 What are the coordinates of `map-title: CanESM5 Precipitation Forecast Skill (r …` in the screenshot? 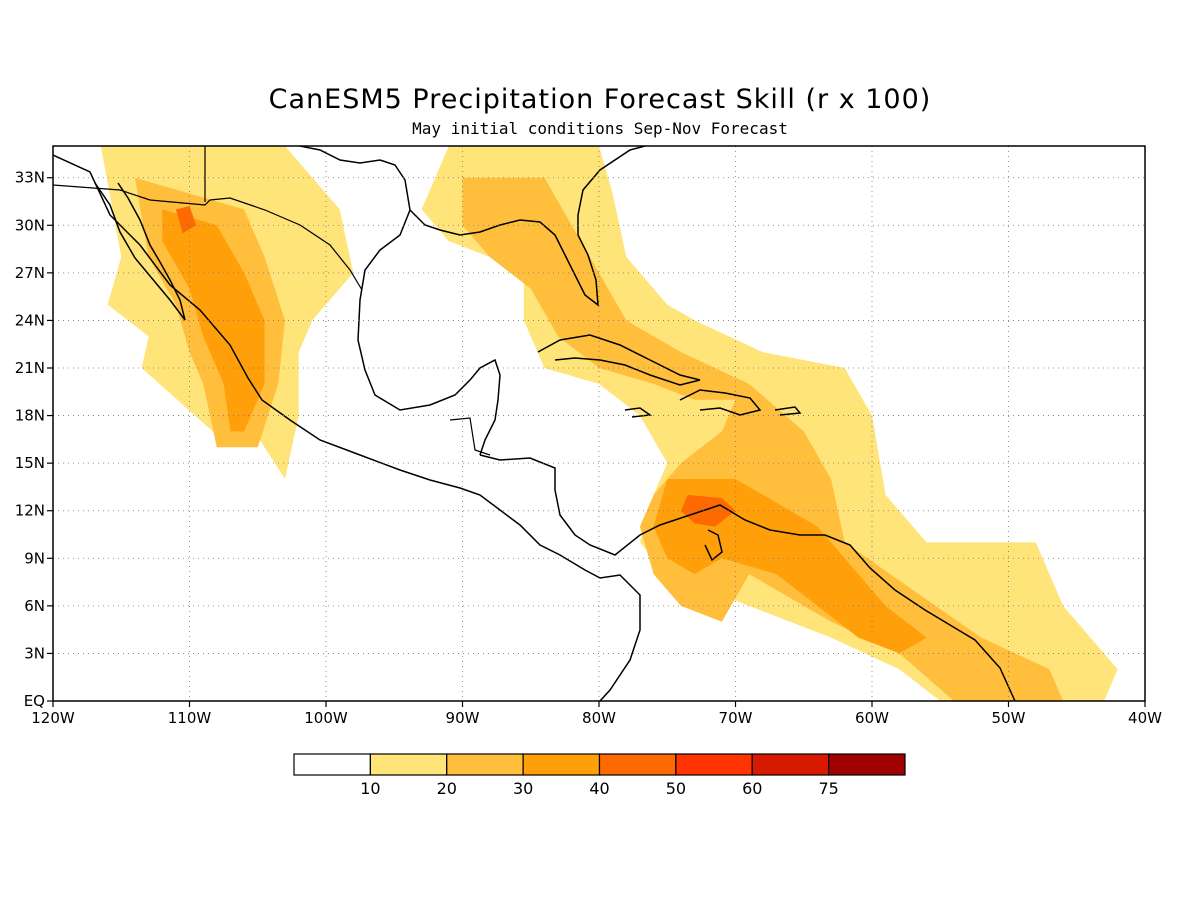 It's located at (600, 99).